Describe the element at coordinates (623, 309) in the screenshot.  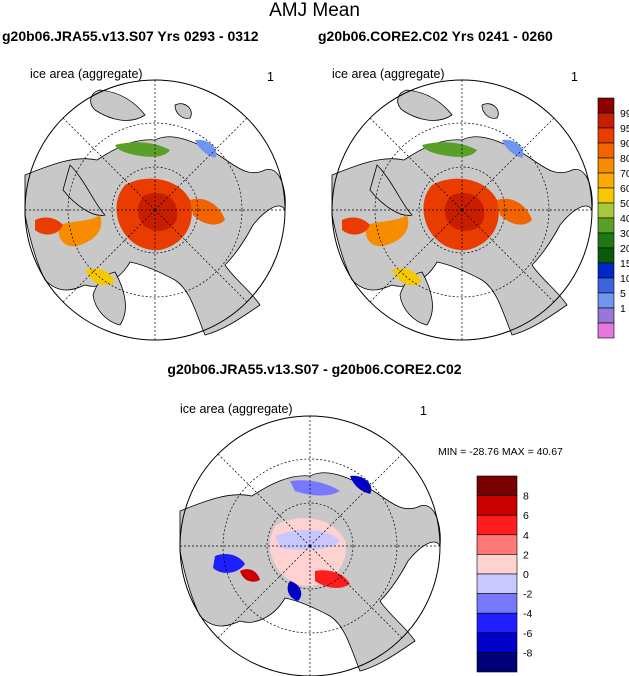
I see `colorbar-top-tick-label: 1` at that location.